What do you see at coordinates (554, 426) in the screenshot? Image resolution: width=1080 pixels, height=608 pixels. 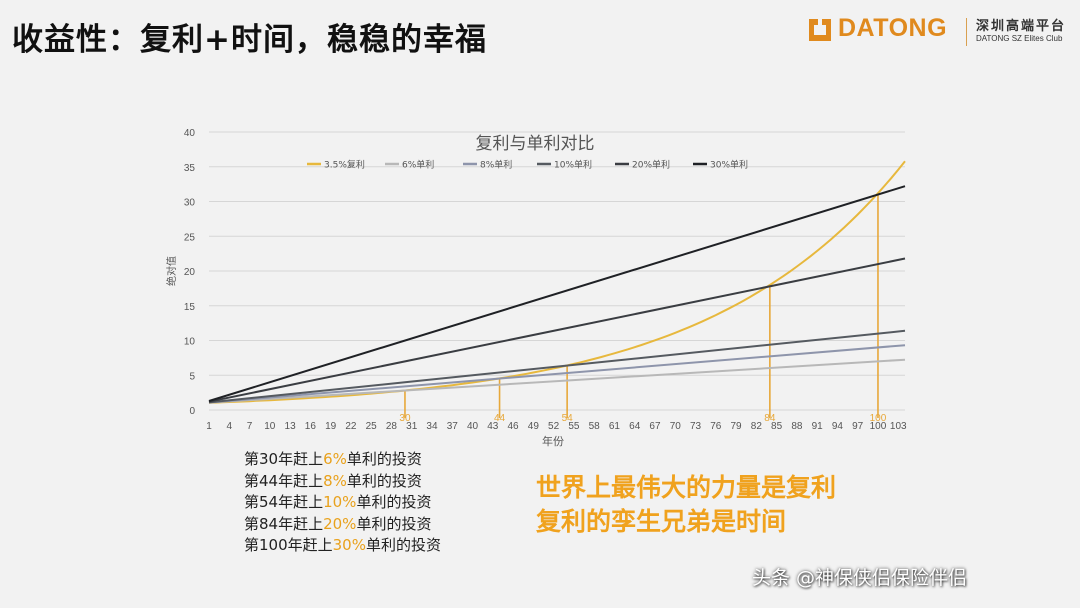 I see `x-tick-label: 52` at bounding box center [554, 426].